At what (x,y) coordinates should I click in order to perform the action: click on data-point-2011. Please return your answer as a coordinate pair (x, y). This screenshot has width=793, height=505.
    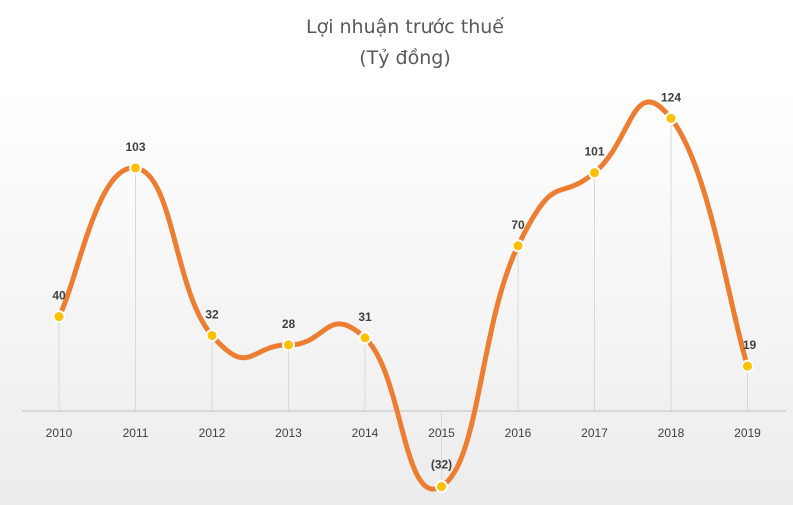
    Looking at the image, I should click on (135, 168).